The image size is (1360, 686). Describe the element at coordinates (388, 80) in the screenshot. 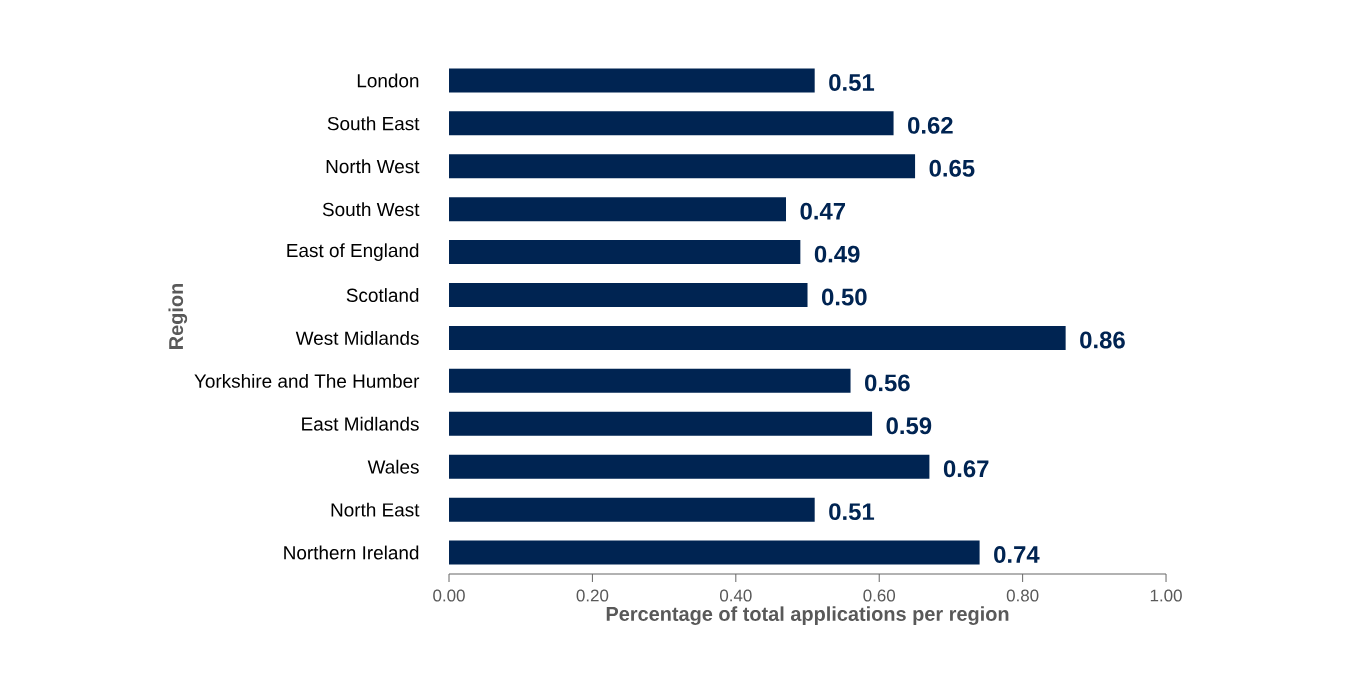

I see `y-tick-label: London` at that location.